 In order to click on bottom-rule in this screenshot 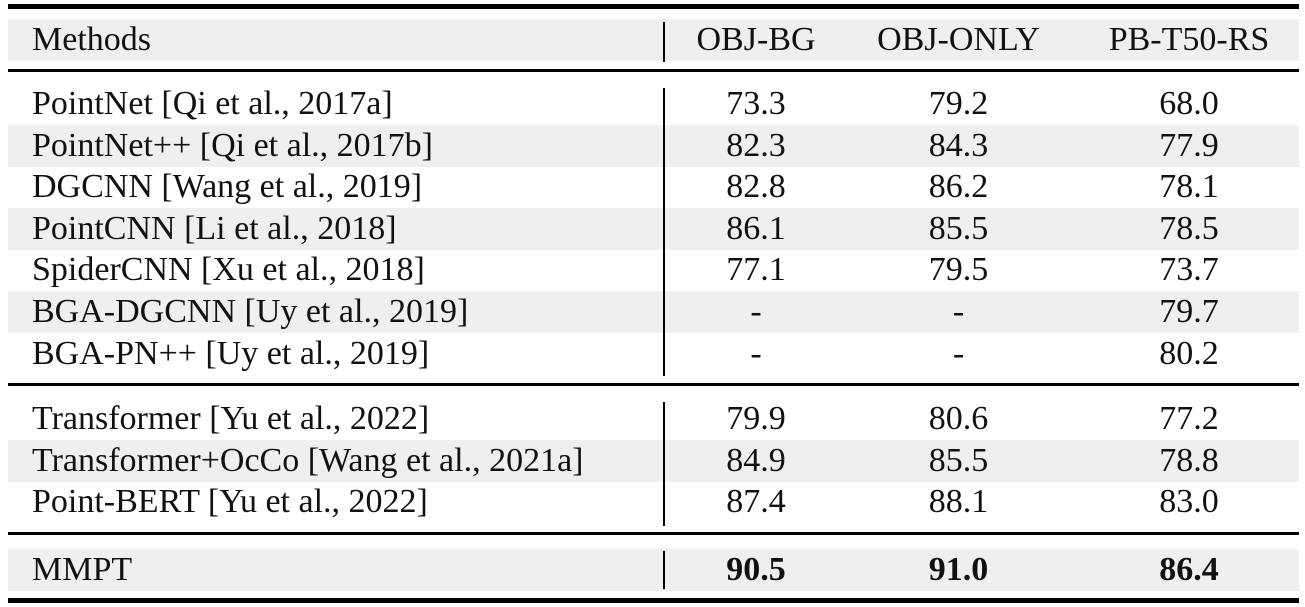, I will do `click(653, 600)`.